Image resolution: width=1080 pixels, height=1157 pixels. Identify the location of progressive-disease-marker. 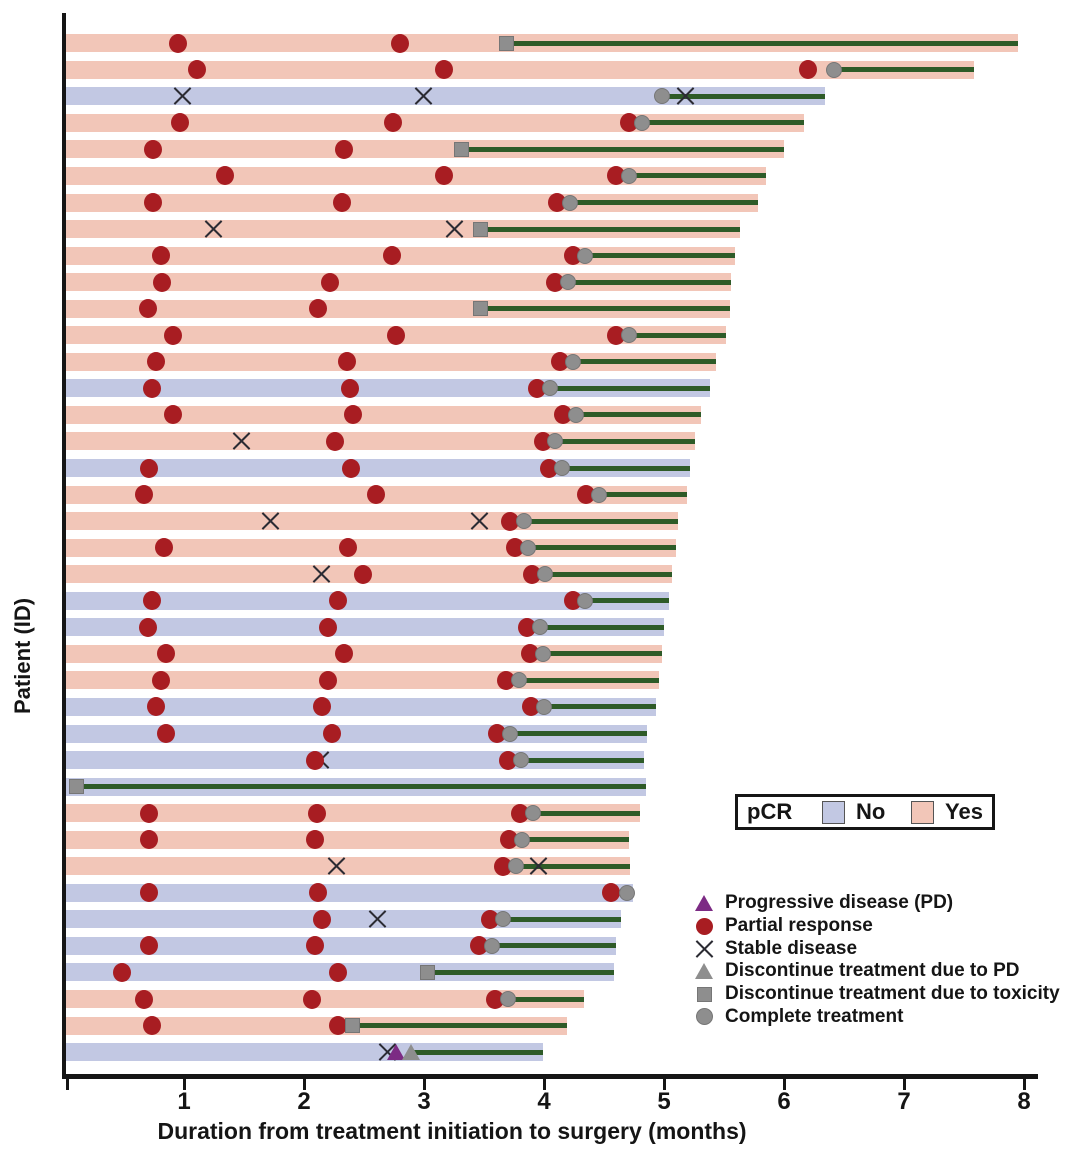
(396, 1052).